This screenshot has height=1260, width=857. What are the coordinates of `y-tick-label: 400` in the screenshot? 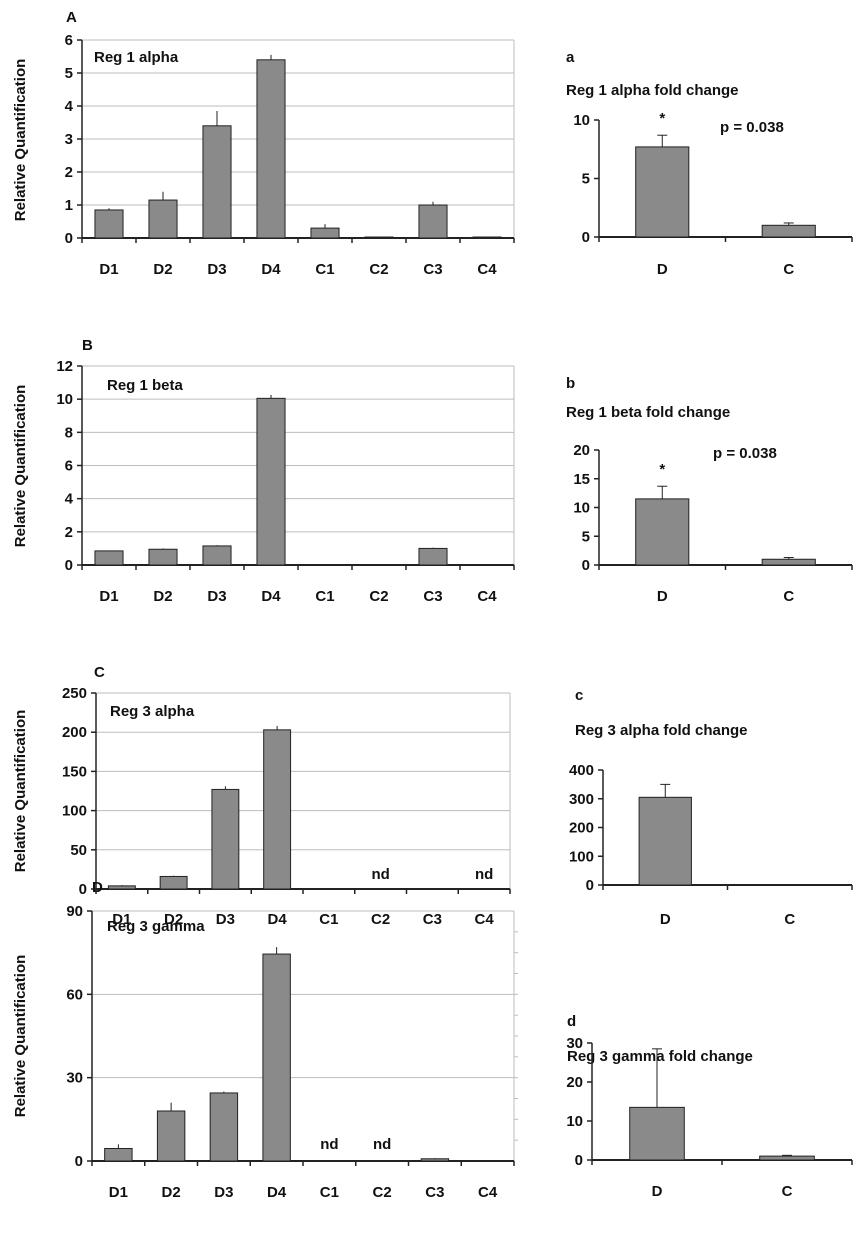 It's located at (581, 770).